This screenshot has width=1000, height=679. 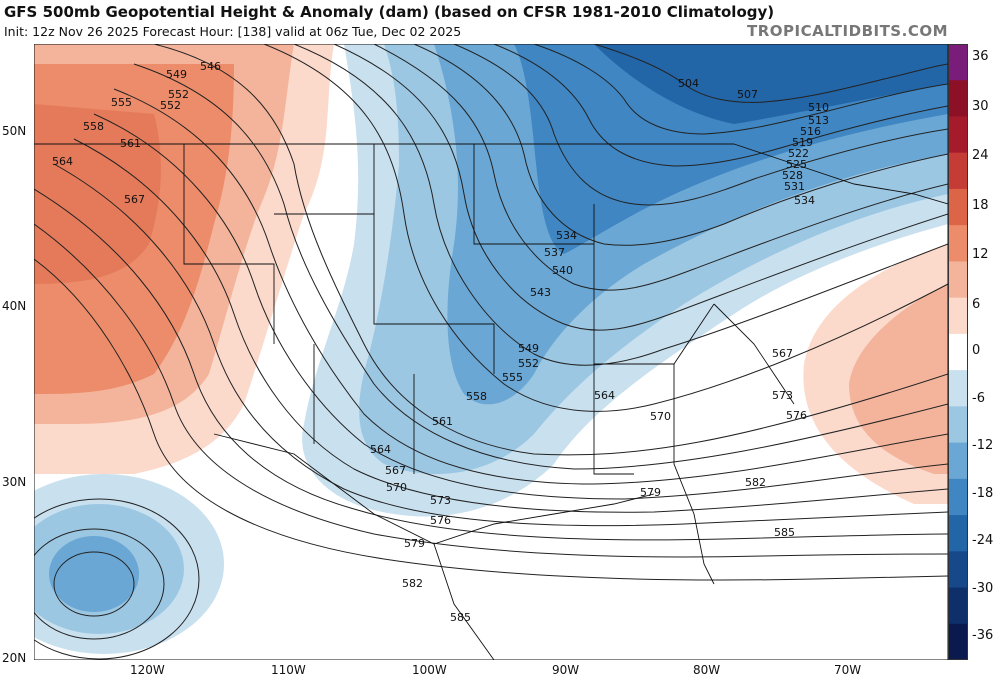 What do you see at coordinates (810, 131) in the screenshot?
I see `contour-label: 516` at bounding box center [810, 131].